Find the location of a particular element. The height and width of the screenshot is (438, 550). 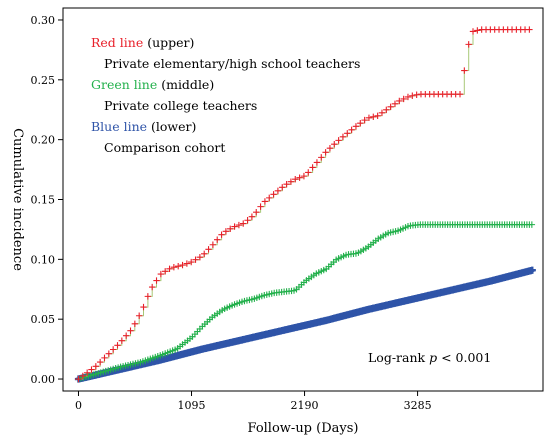

y-tick-label: 0.00 is located at coordinates (43, 379).